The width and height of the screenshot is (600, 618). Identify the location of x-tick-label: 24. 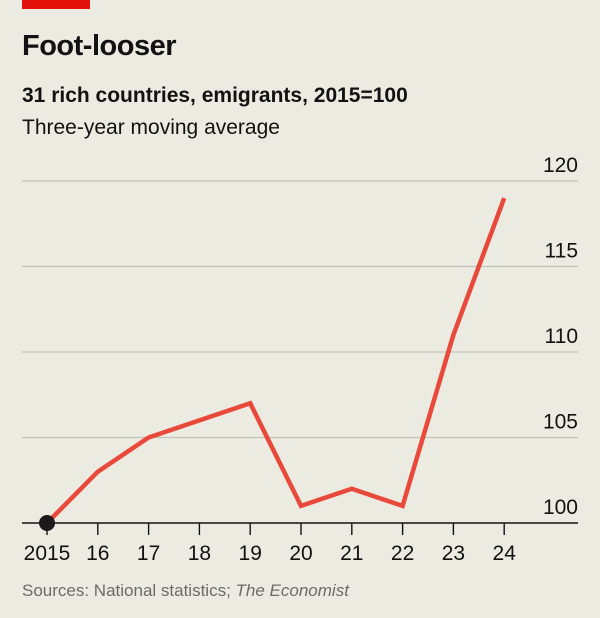
(505, 553).